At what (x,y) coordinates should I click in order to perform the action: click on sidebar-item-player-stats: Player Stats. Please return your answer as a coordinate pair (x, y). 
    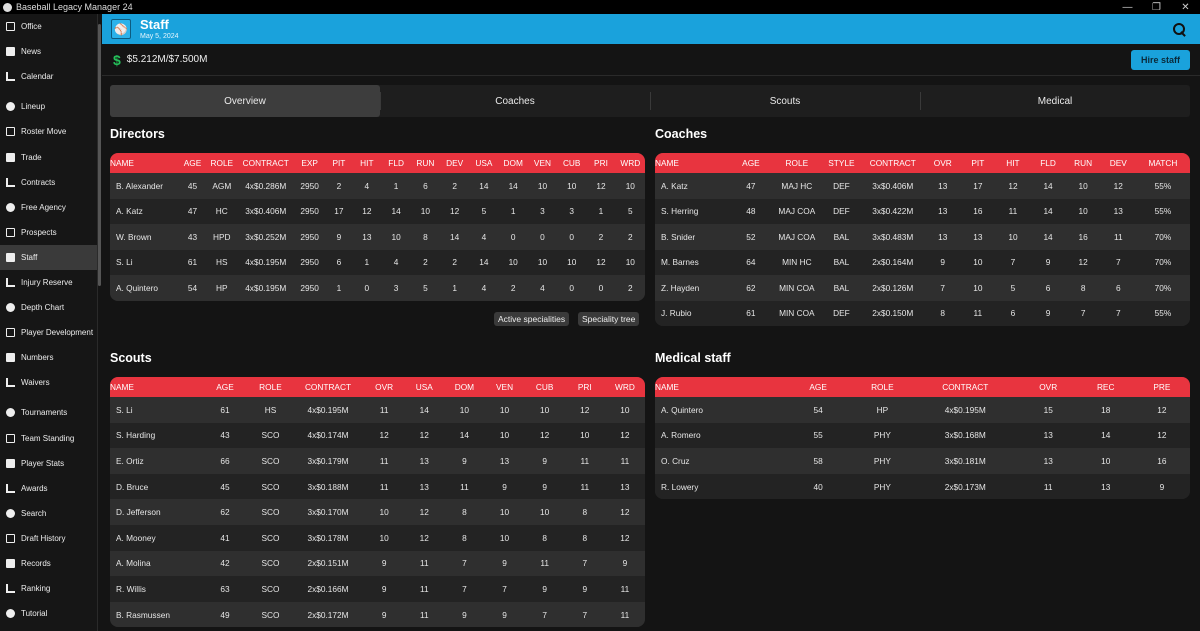
    Looking at the image, I should click on (48, 463).